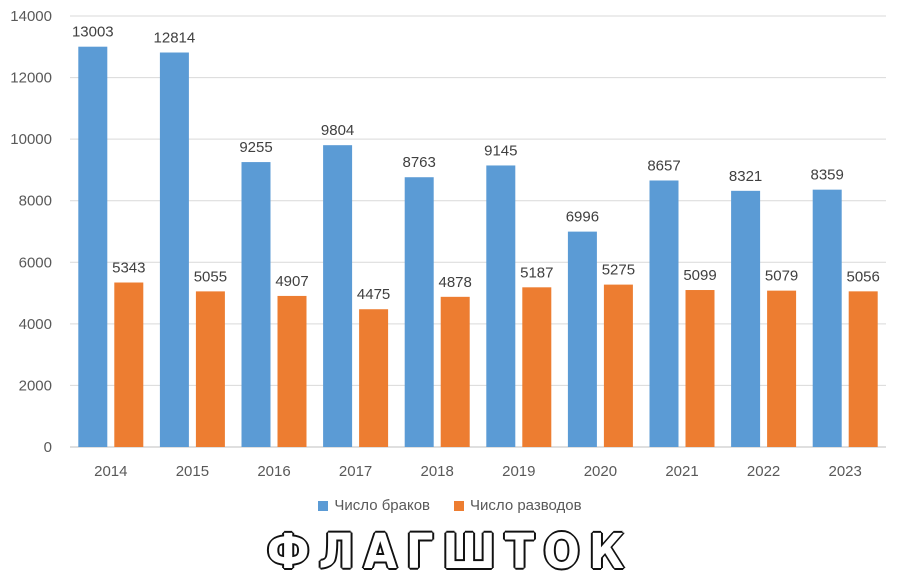  What do you see at coordinates (437, 471) in the screenshot?
I see `x-tick-label: 2018` at bounding box center [437, 471].